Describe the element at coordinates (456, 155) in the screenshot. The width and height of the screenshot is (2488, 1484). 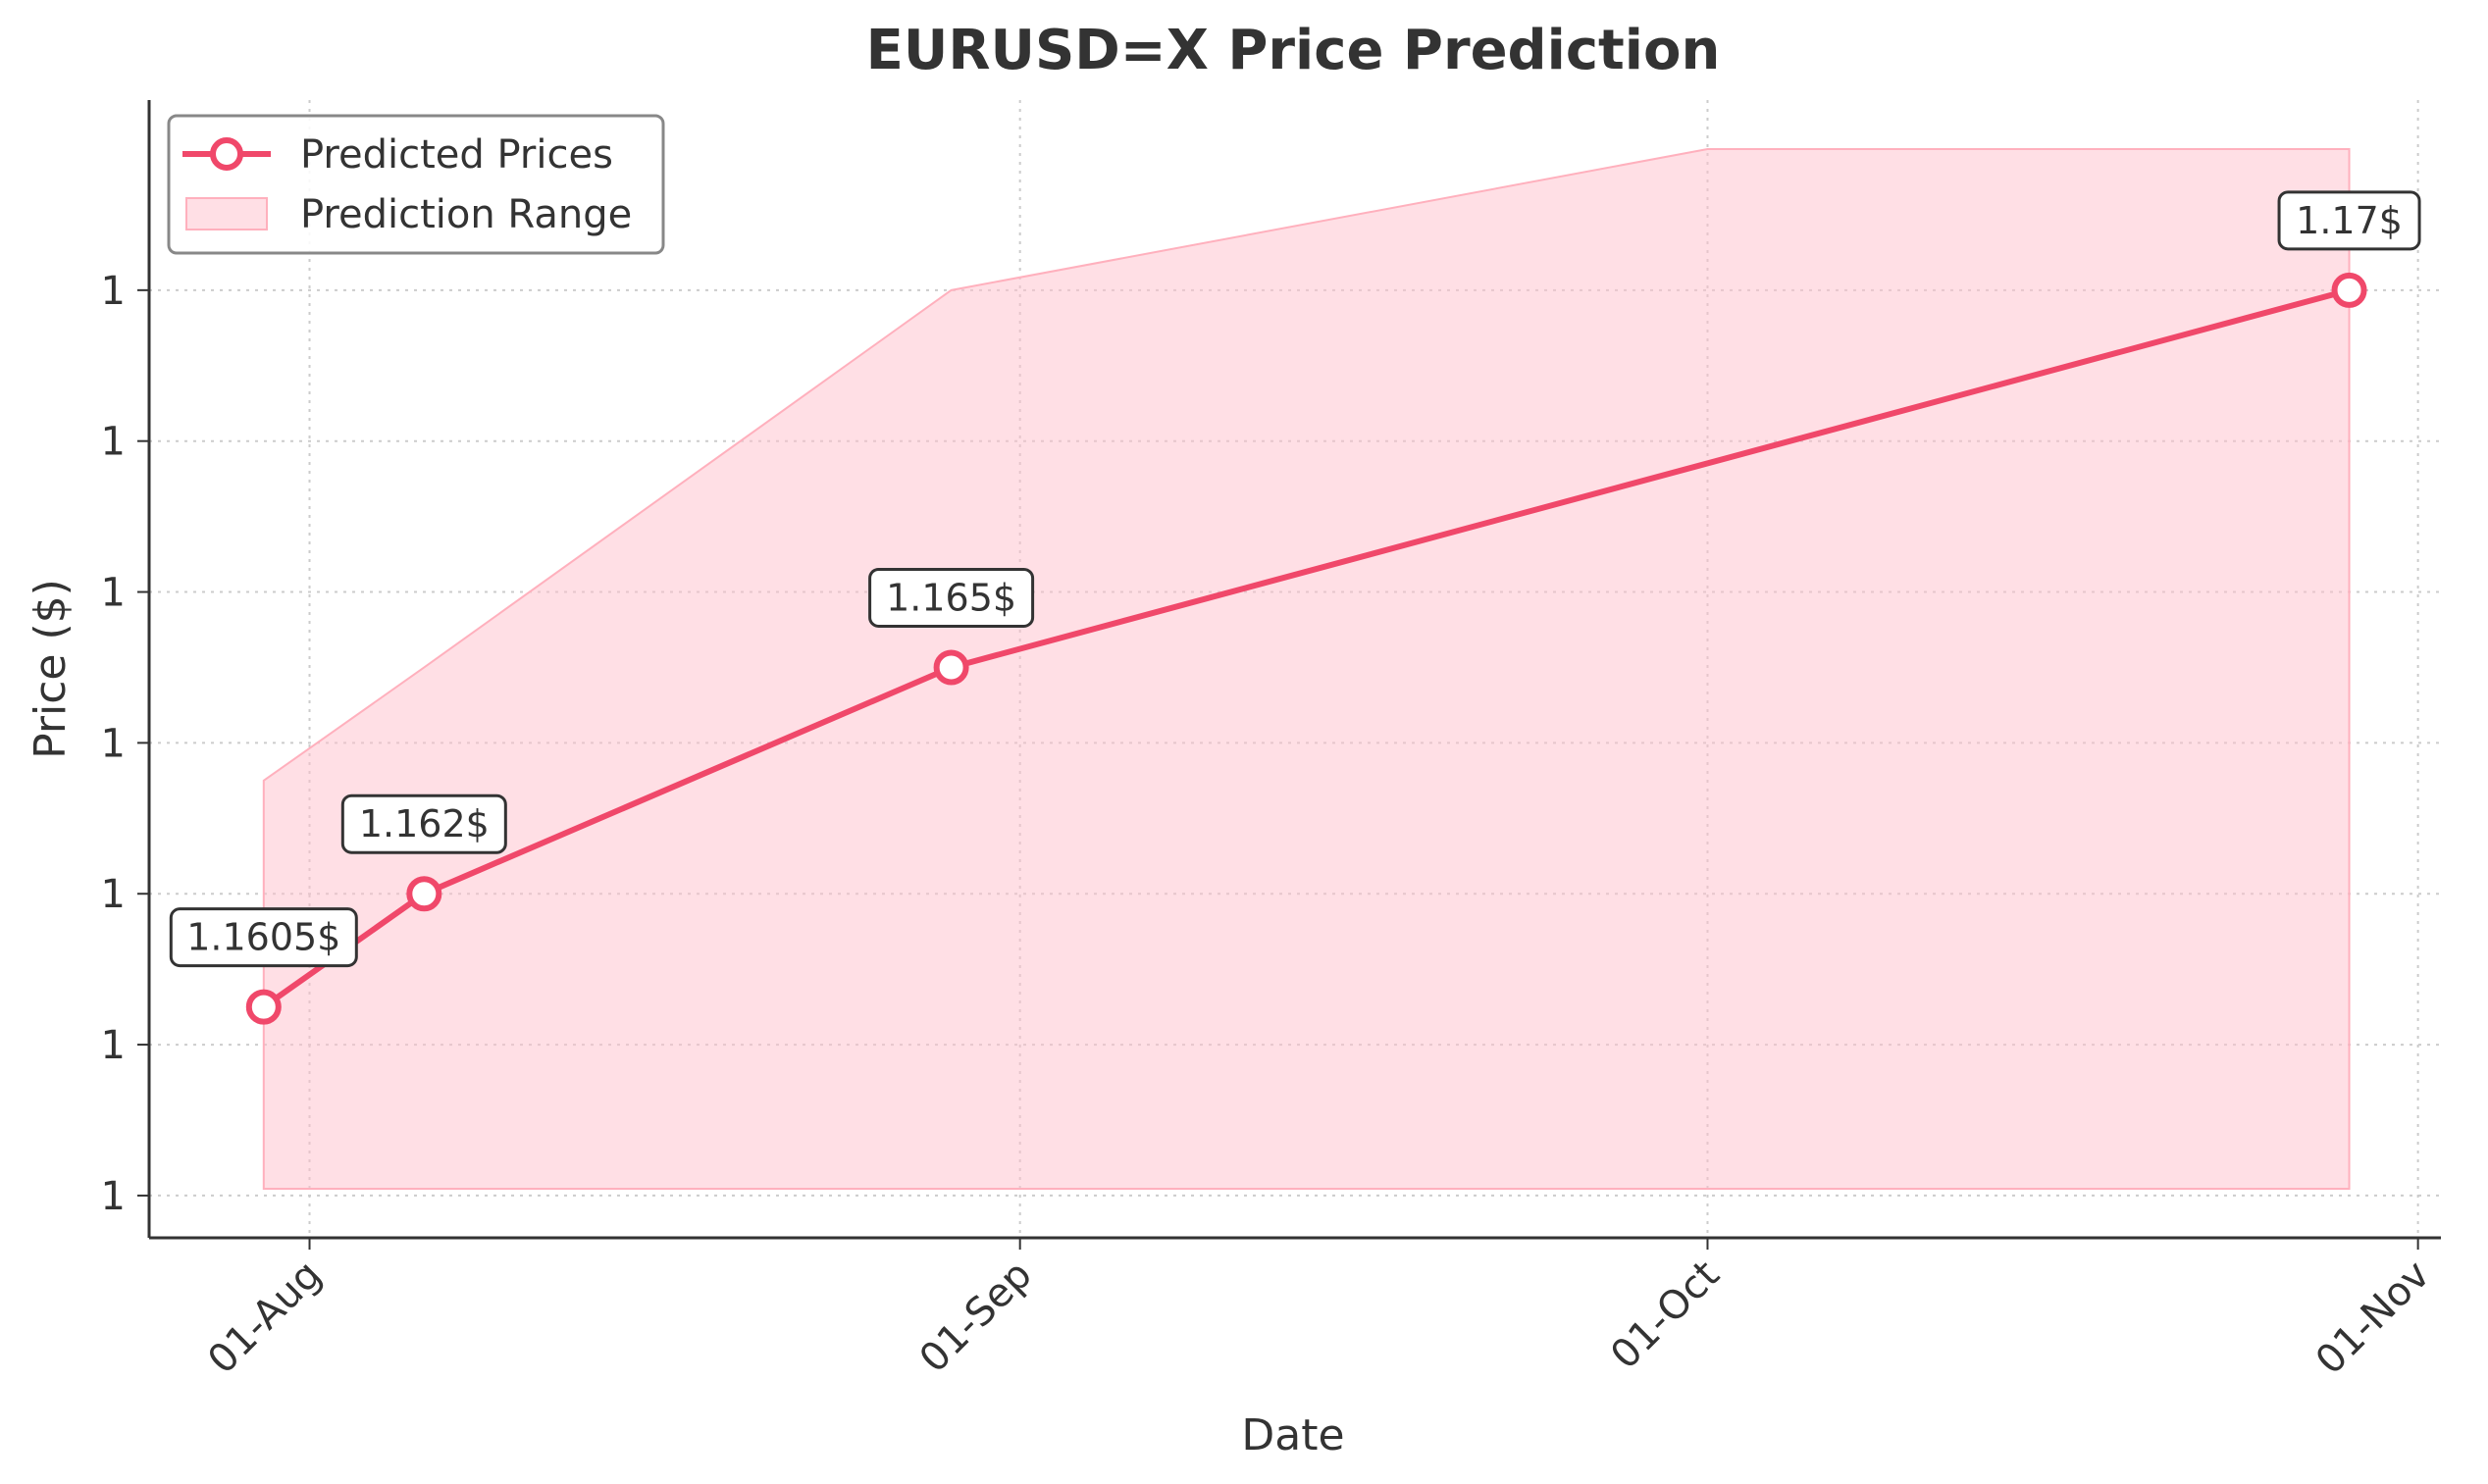
I see `legend-label-predicted-prices: Predicted Prices` at that location.